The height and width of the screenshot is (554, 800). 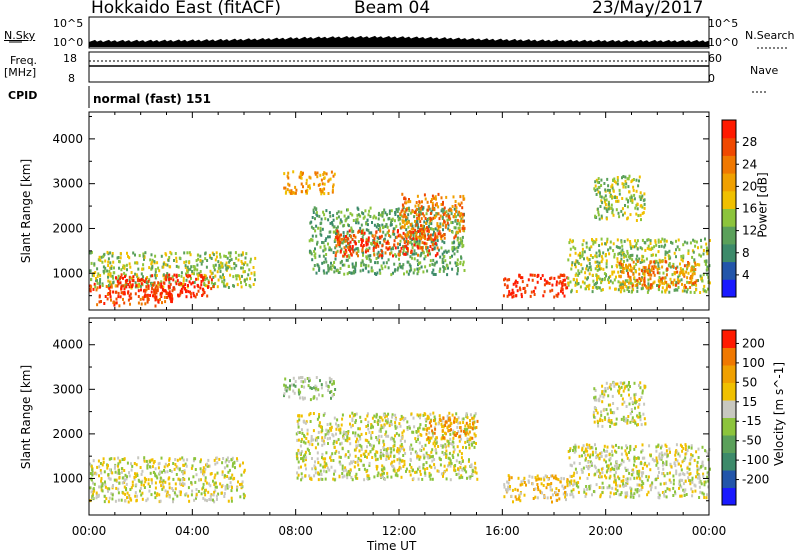 I want to click on colorbar-tick-label: 24, so click(x=749, y=164).